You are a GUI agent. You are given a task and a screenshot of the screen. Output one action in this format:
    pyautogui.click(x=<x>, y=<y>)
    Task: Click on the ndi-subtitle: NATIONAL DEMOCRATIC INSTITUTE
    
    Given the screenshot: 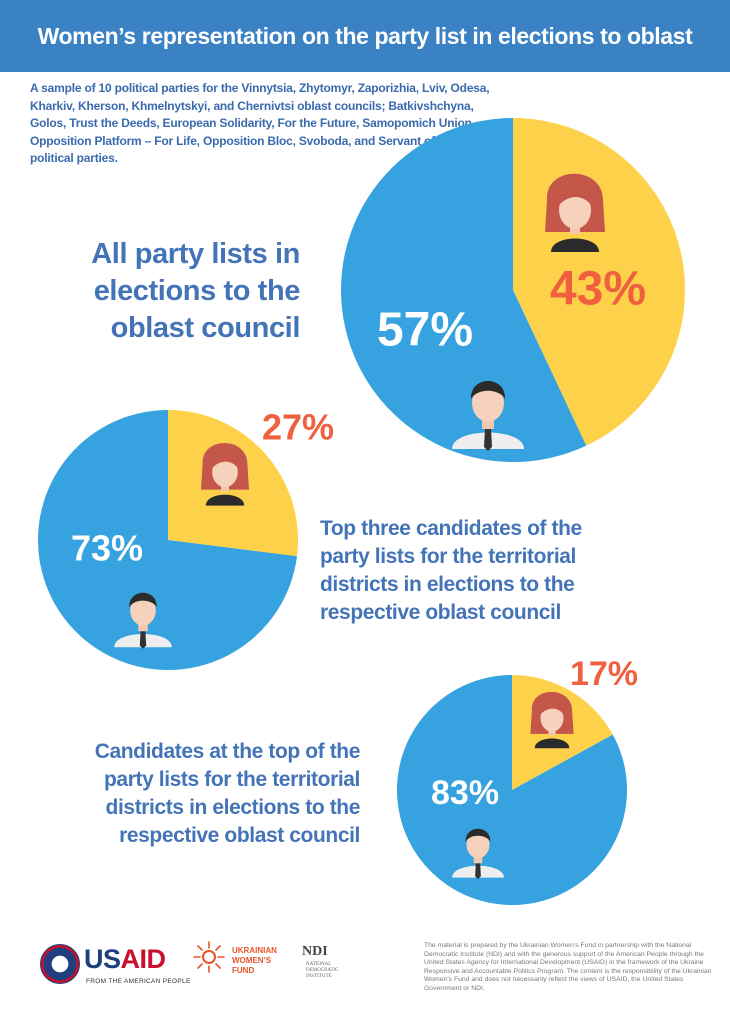 What is the action you would take?
    pyautogui.click(x=322, y=970)
    